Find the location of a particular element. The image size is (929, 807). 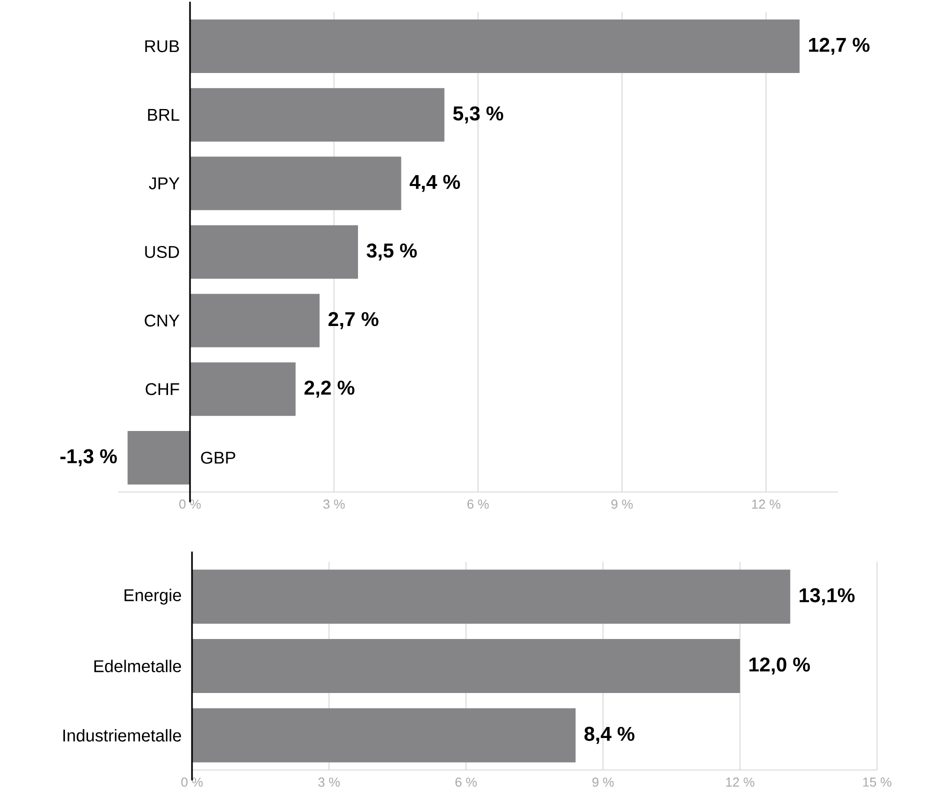

data-label: 5,3 % is located at coordinates (478, 115).